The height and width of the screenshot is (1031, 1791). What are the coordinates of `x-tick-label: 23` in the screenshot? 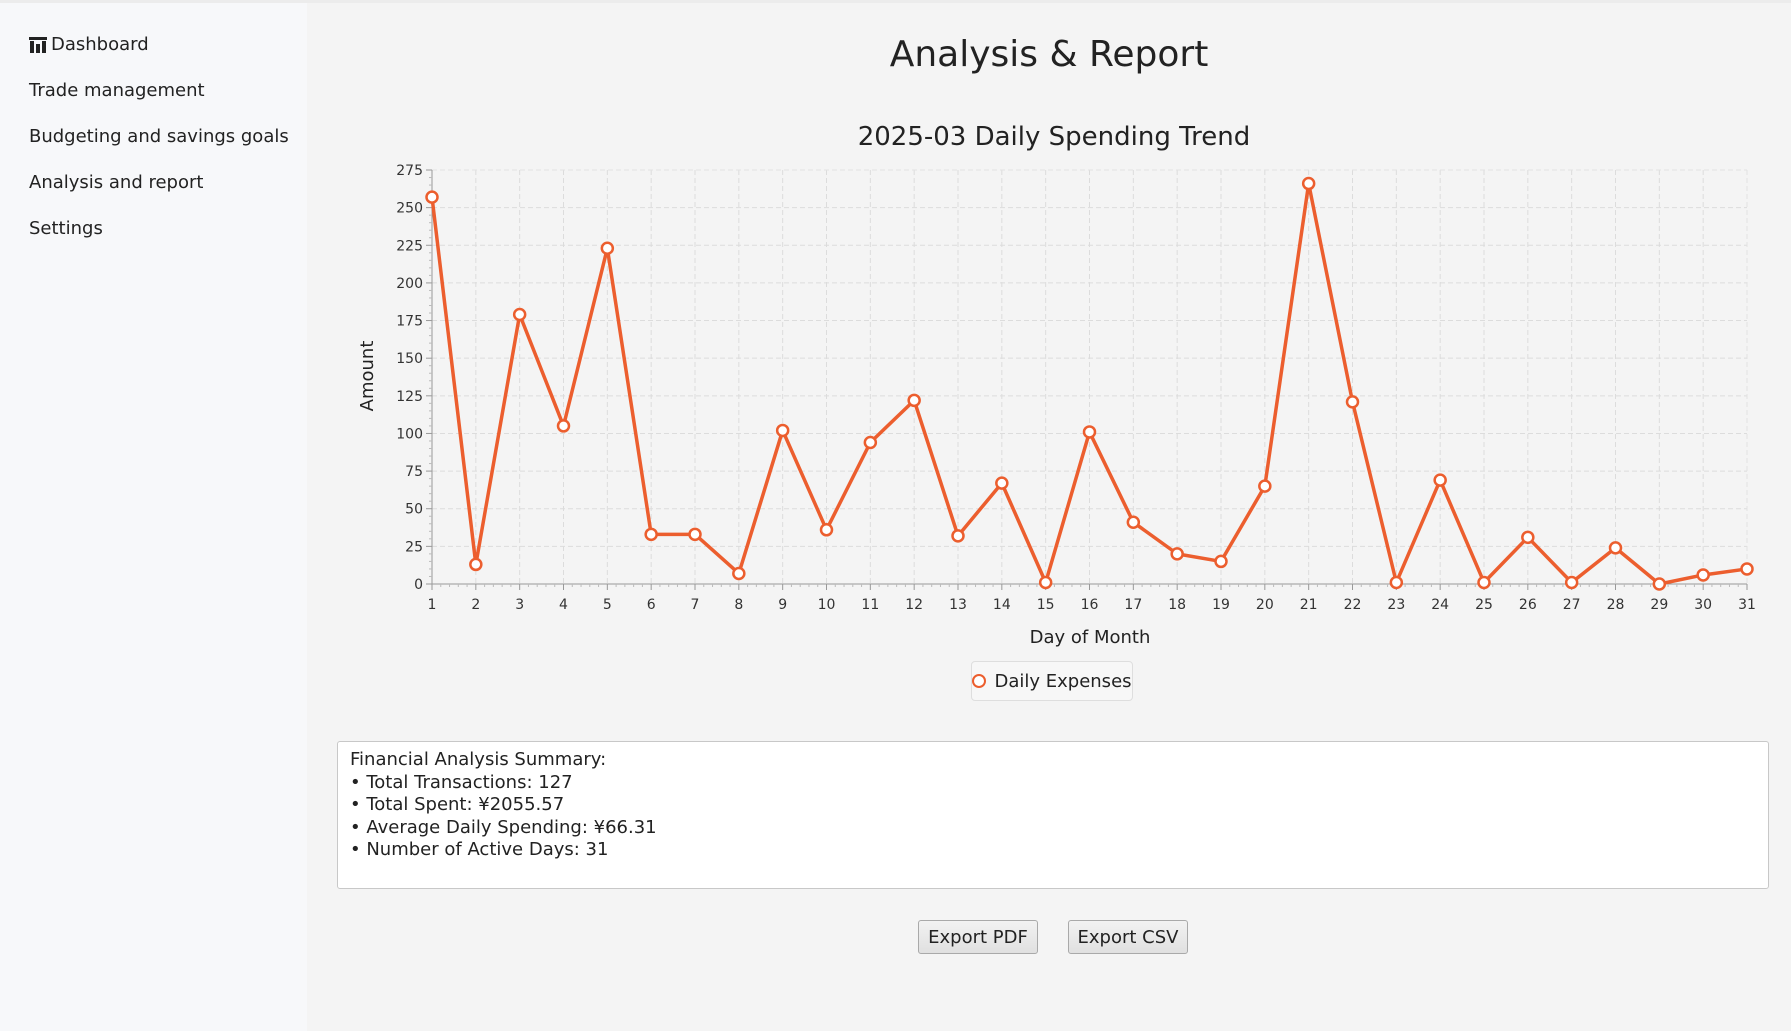 It's located at (1396, 605).